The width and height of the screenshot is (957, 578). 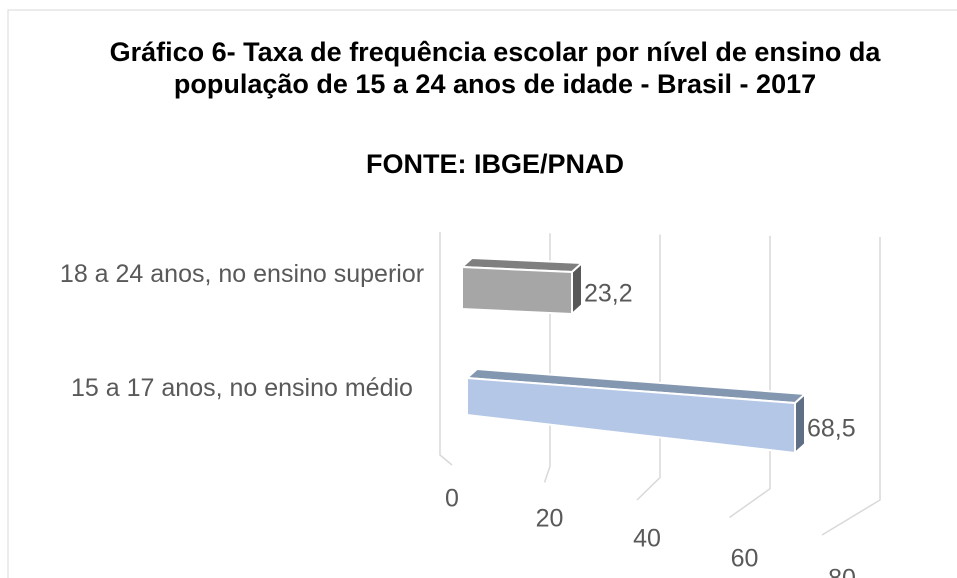 What do you see at coordinates (242, 274) in the screenshot?
I see `category-label: 18 a 24 anos, no ensino superior` at bounding box center [242, 274].